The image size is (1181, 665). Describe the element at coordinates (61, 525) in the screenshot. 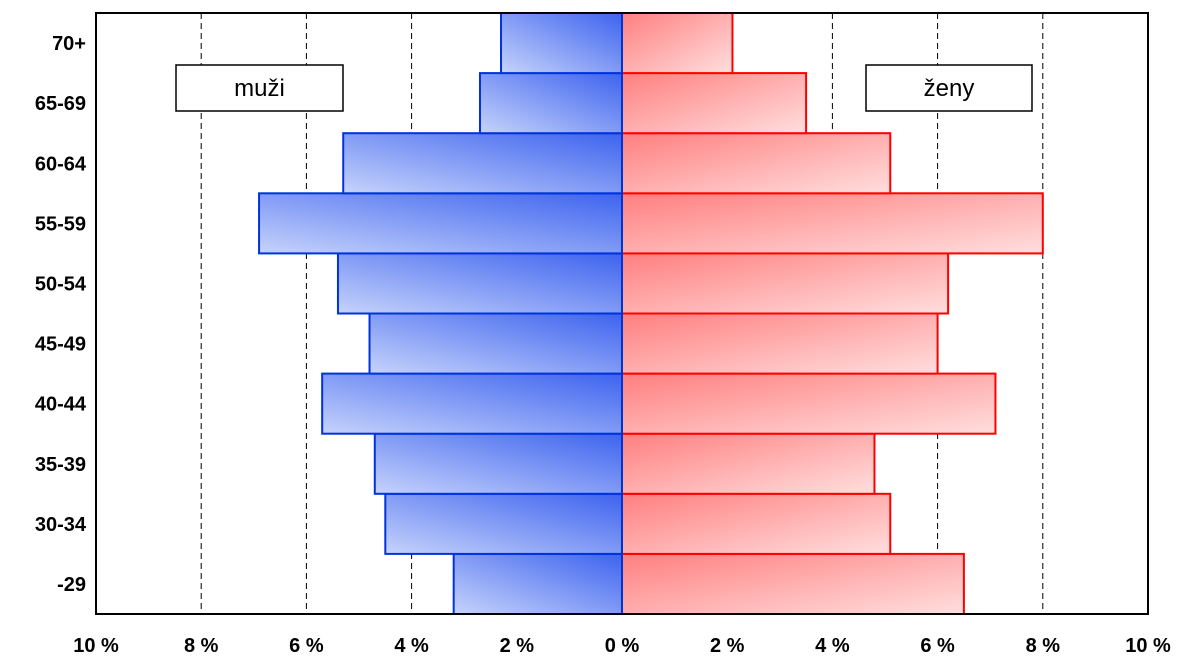

I see `category-label: 30-34` at that location.